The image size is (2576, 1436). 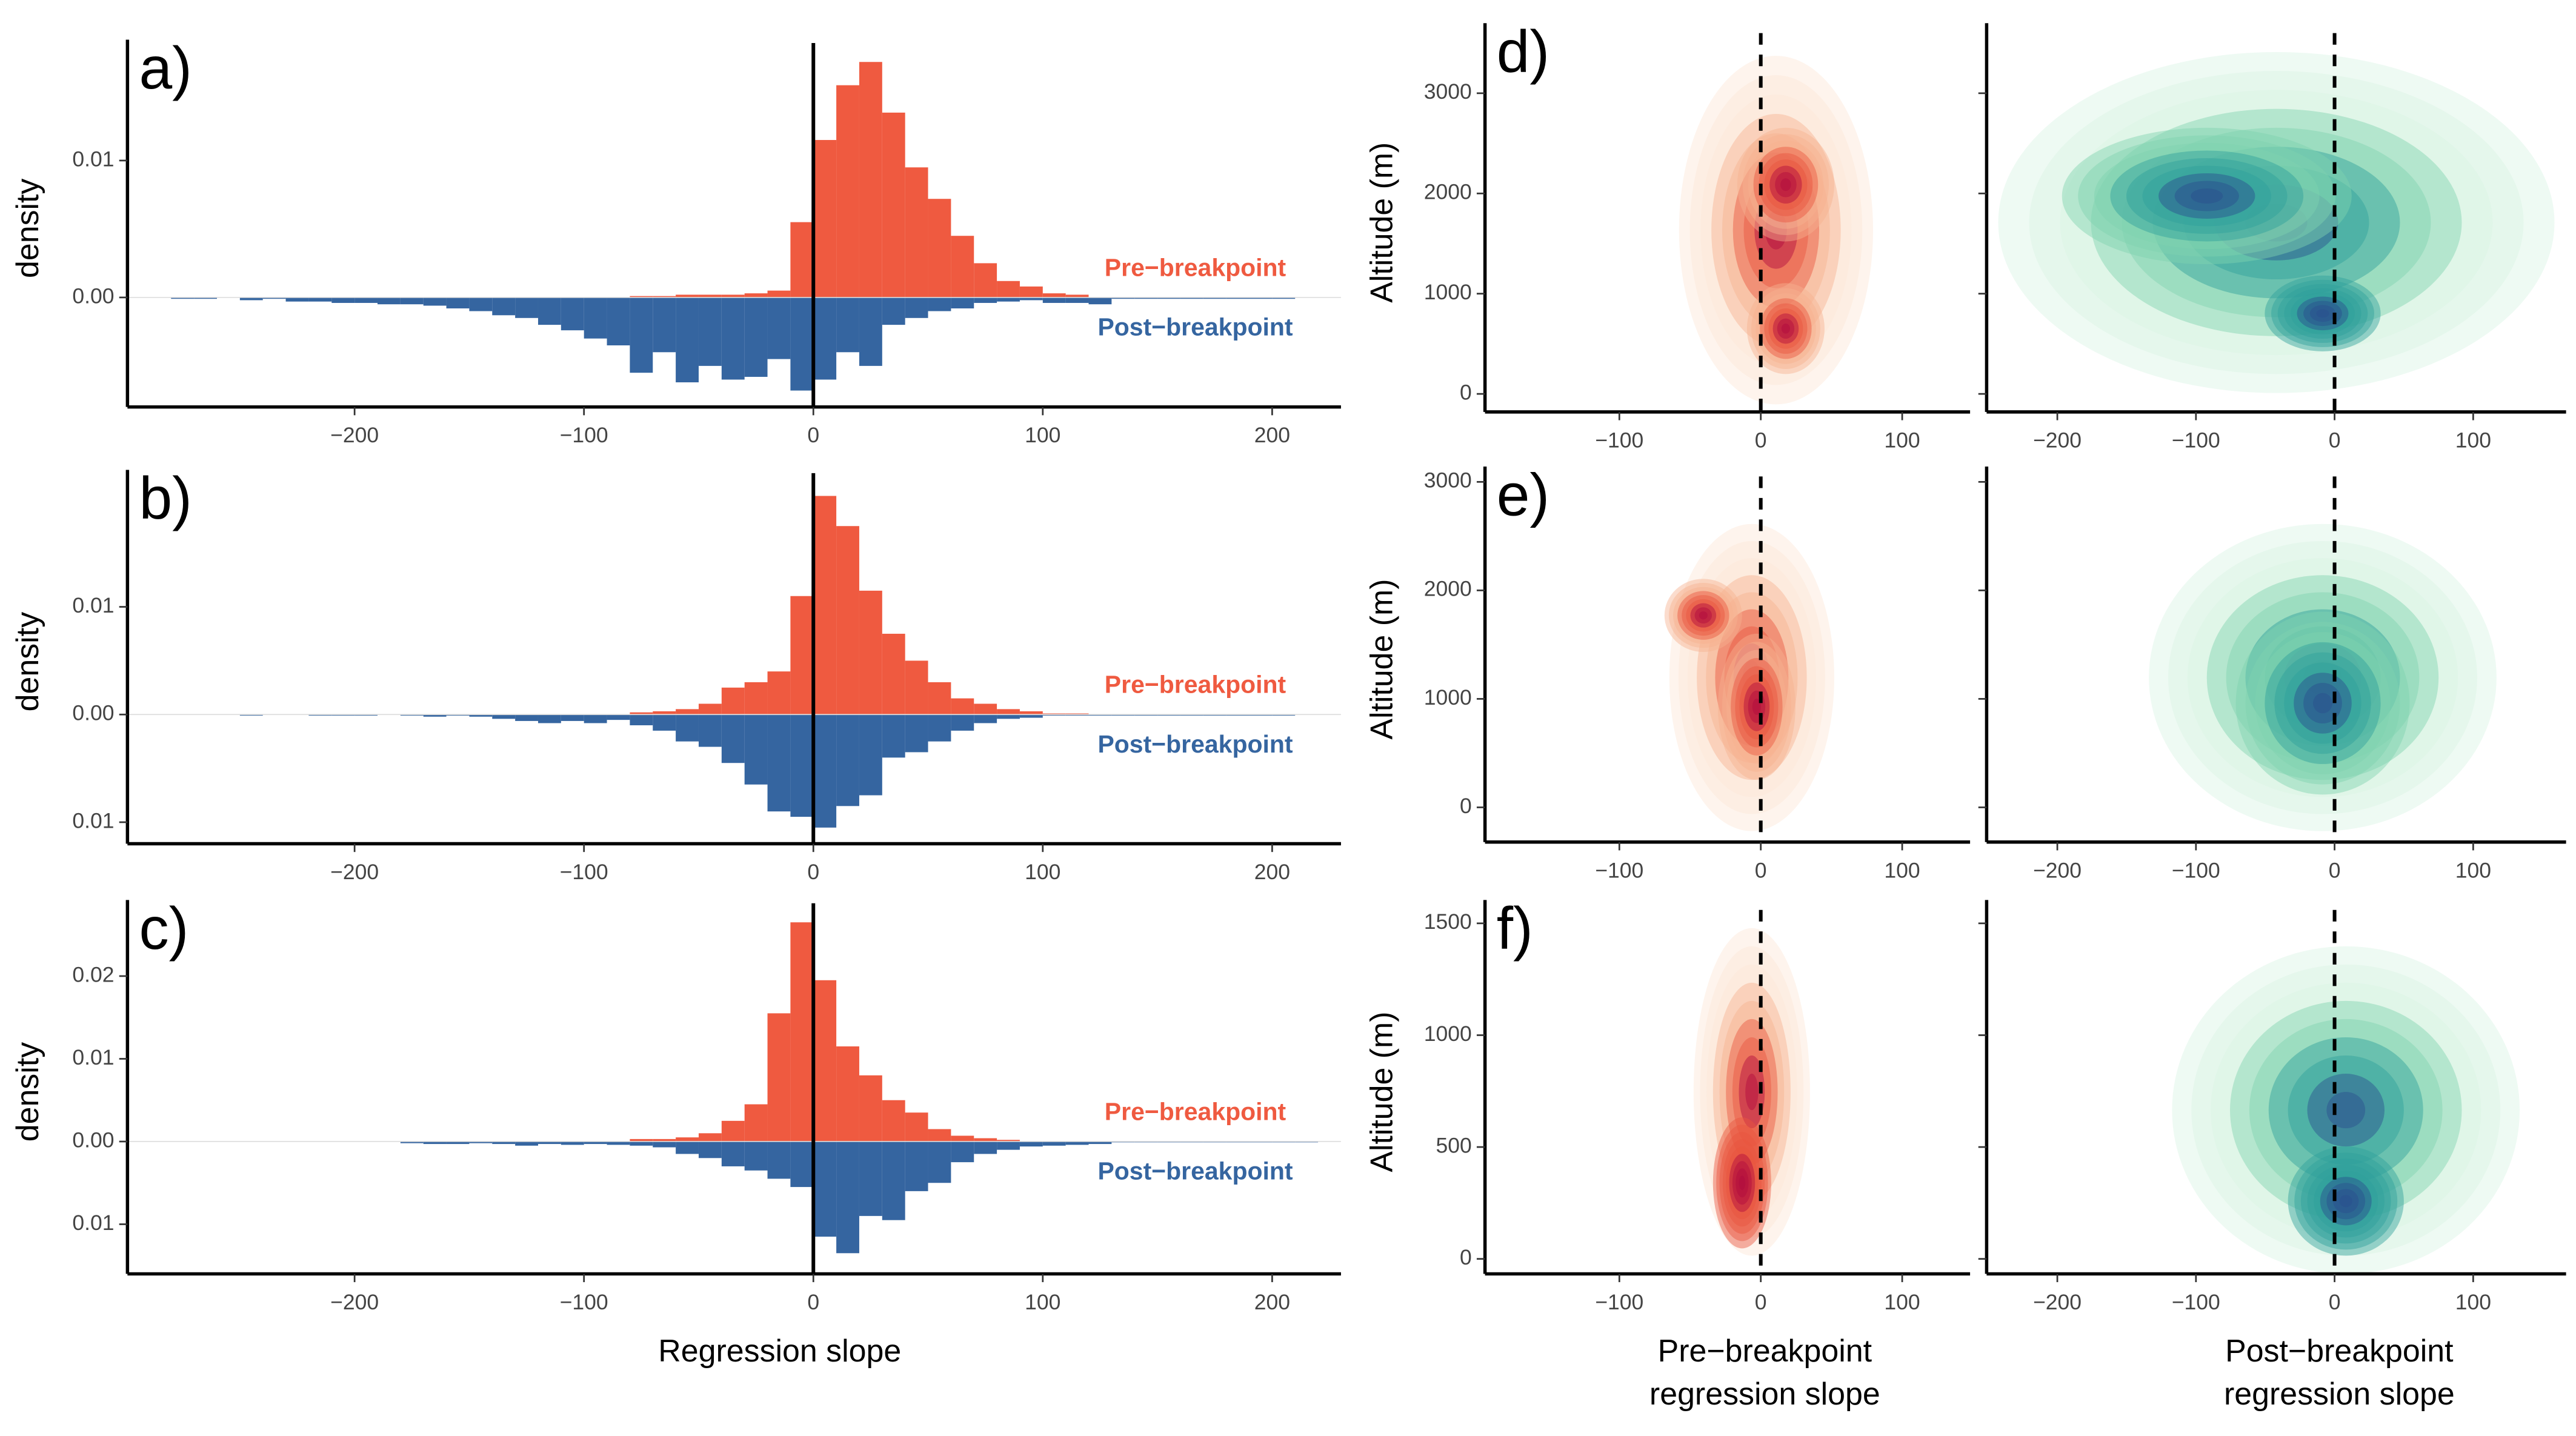 What do you see at coordinates (1448, 91) in the screenshot?
I see `y-tick-label: 3000` at bounding box center [1448, 91].